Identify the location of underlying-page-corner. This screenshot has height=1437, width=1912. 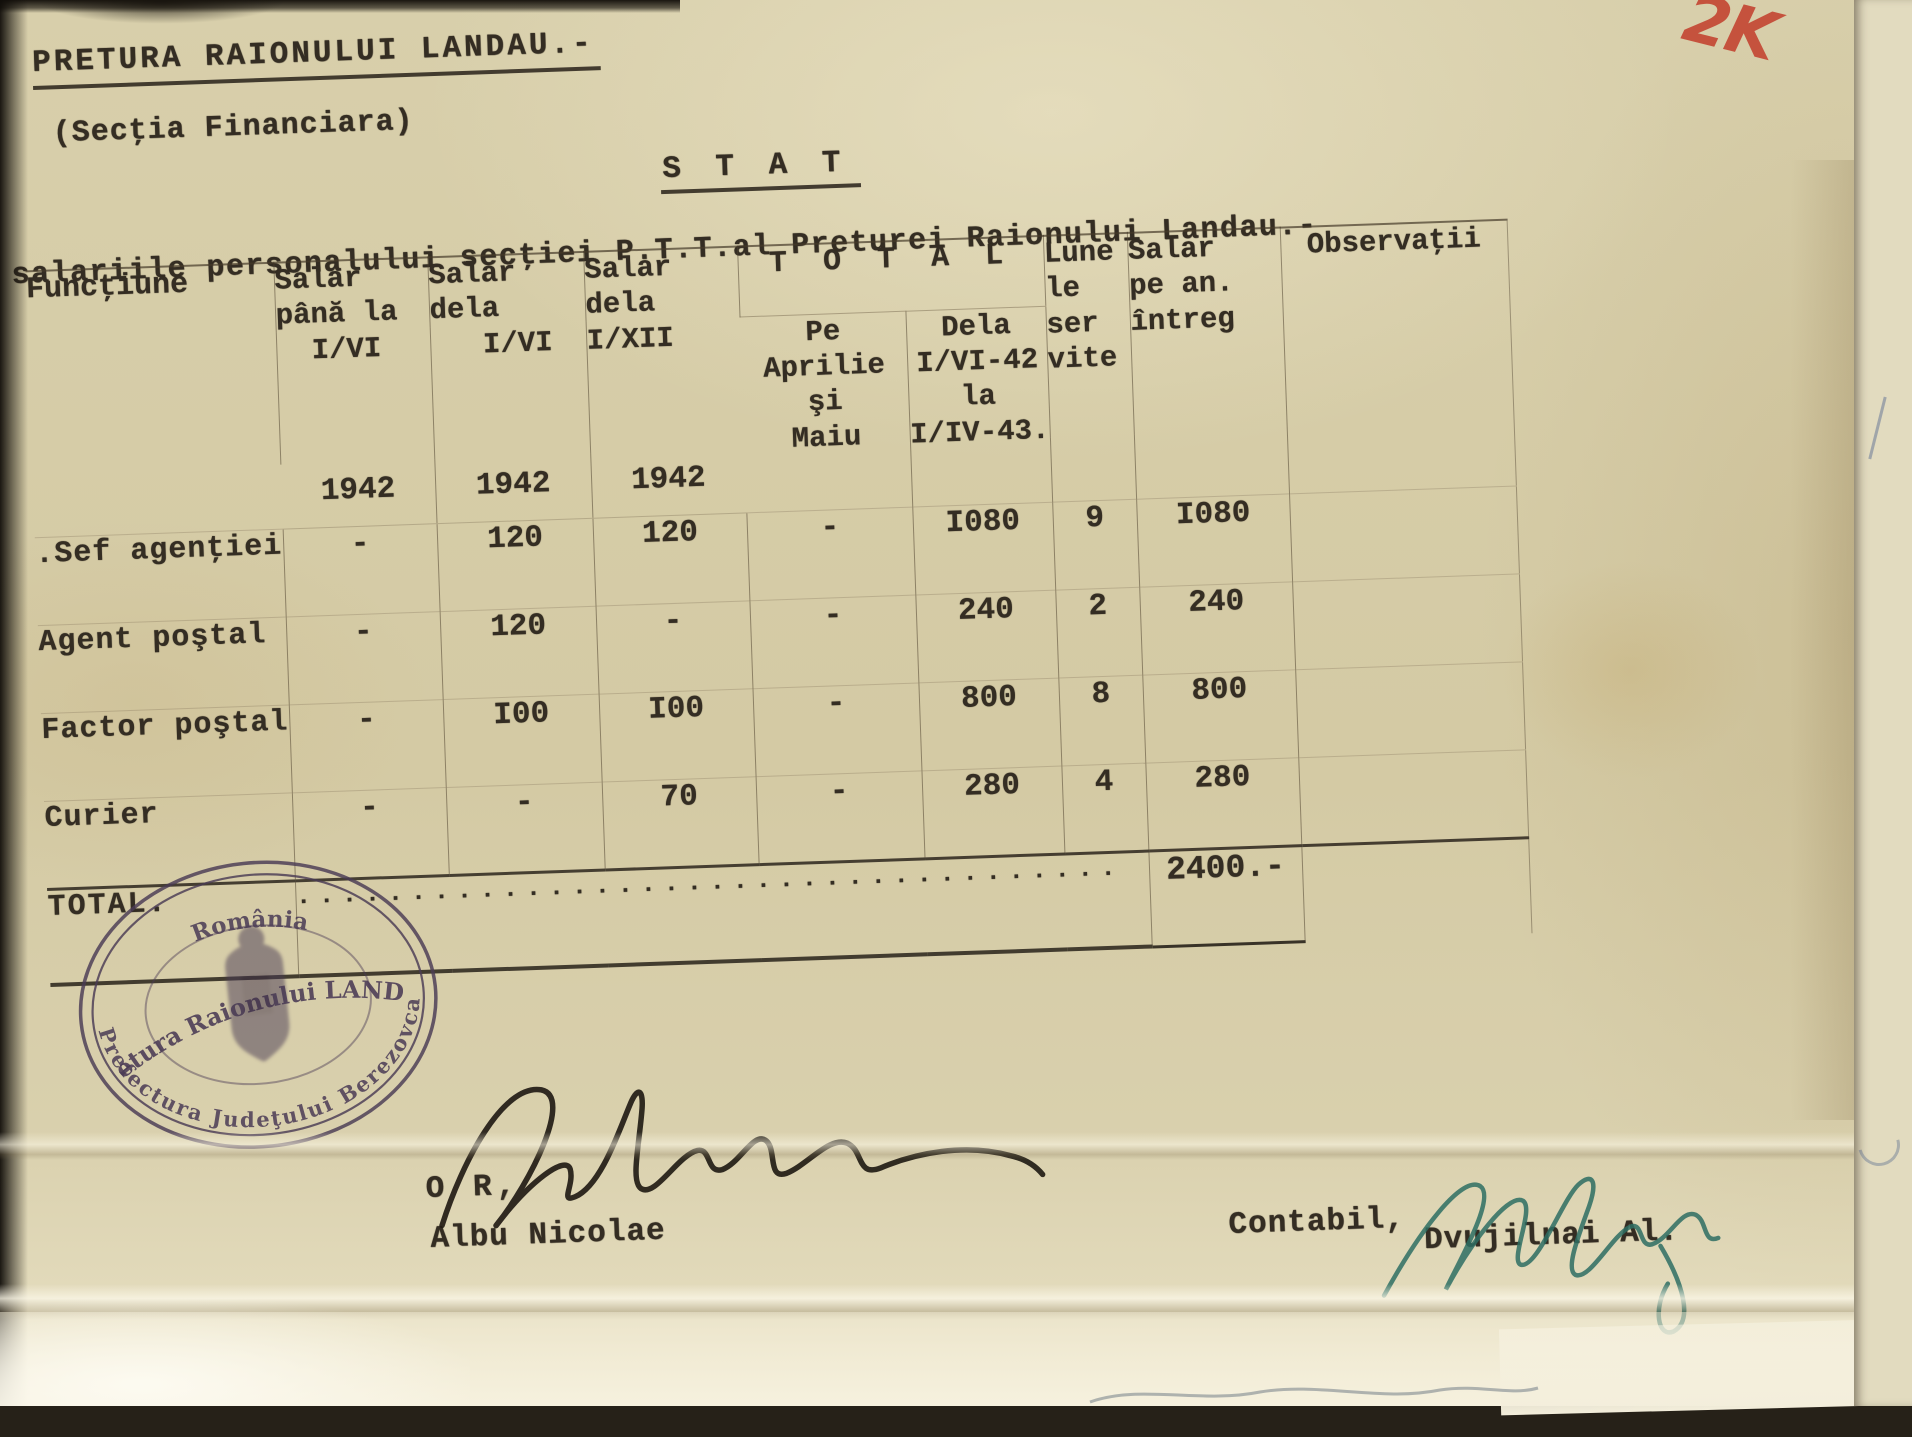
(1705, 1367).